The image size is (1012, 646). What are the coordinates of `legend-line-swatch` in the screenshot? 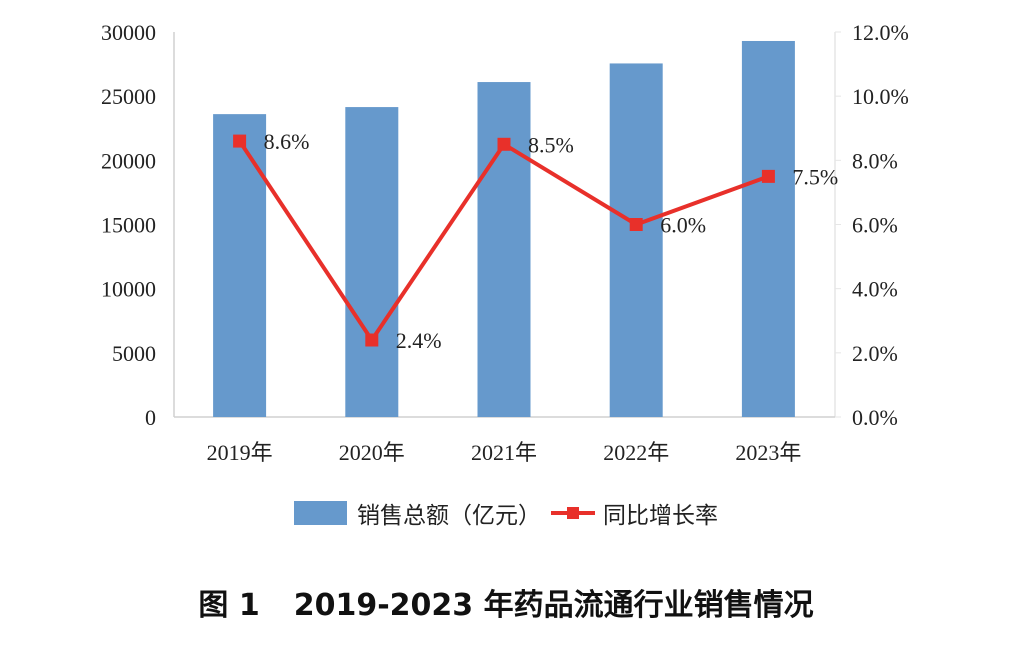 It's located at (573, 513).